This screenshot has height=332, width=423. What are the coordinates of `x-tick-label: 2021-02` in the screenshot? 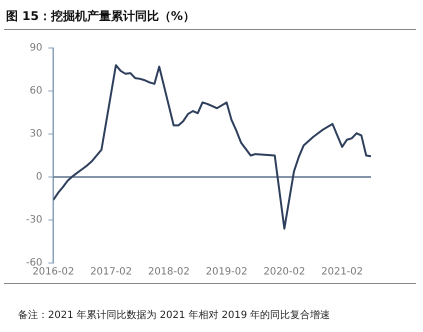 It's located at (342, 272).